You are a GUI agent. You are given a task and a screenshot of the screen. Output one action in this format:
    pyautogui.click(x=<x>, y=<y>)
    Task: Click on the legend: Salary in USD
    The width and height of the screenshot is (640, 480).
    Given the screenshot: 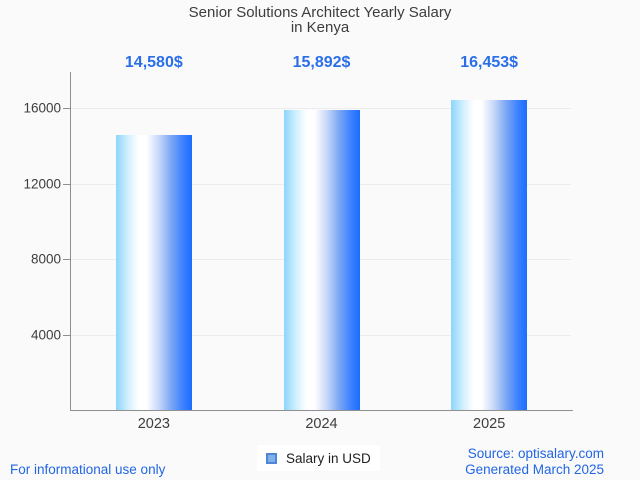 What is the action you would take?
    pyautogui.click(x=318, y=458)
    